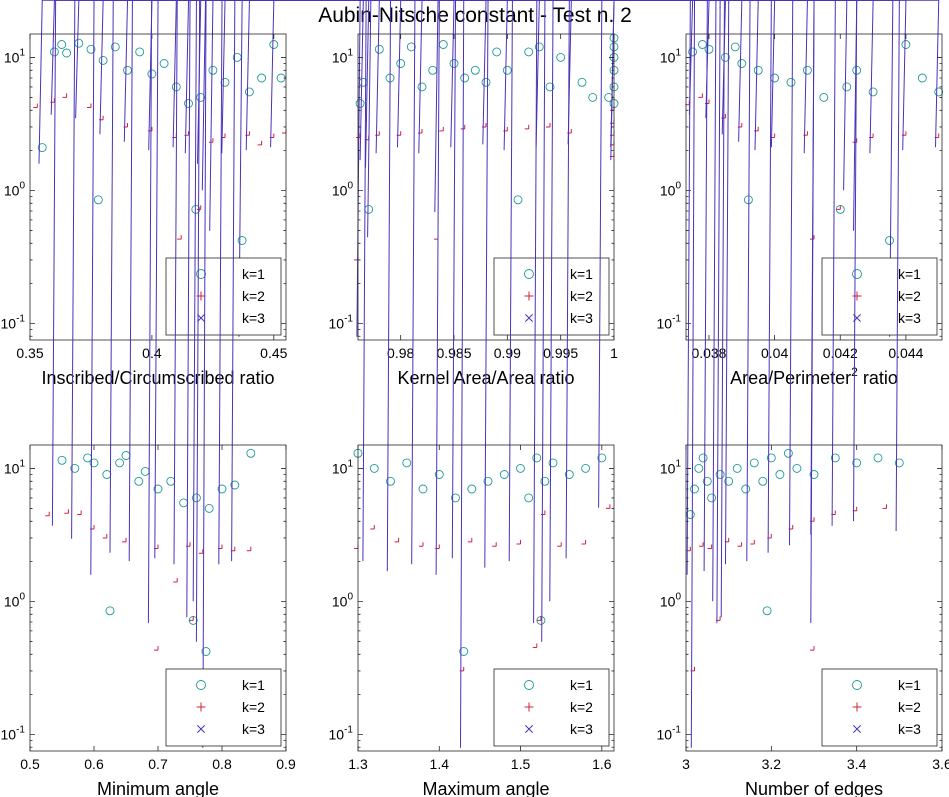 This screenshot has height=797, width=949. I want to click on x-tick-label: 1.3, so click(358, 764).